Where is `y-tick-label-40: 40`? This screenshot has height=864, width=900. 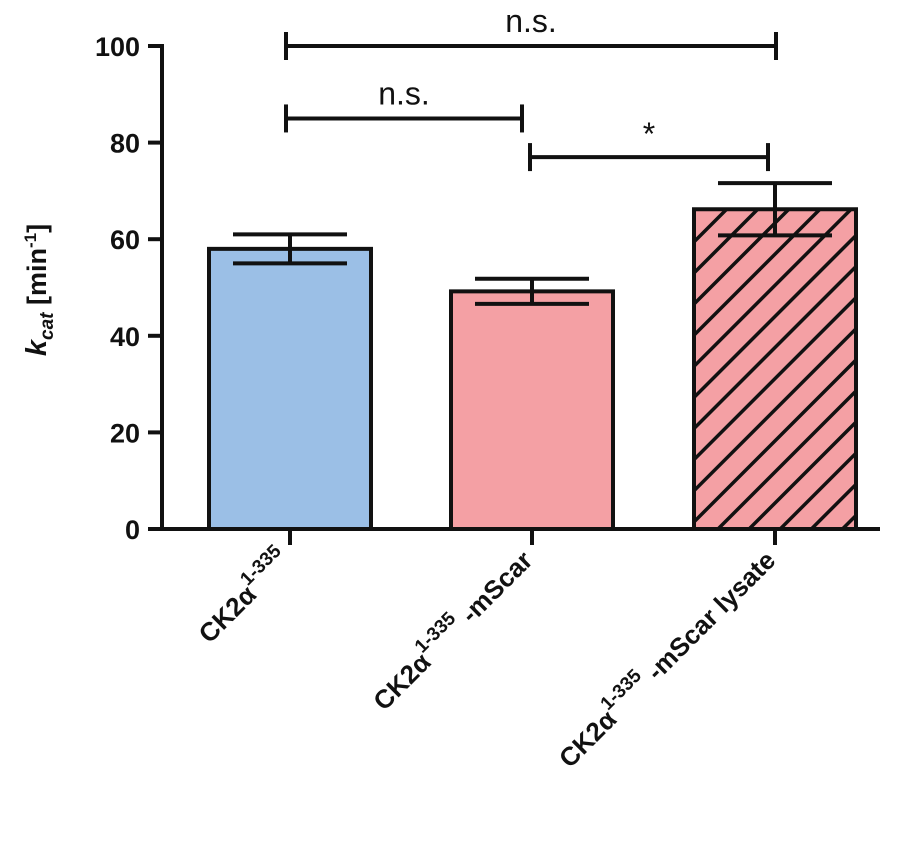 y-tick-label-40: 40 is located at coordinates (125, 337).